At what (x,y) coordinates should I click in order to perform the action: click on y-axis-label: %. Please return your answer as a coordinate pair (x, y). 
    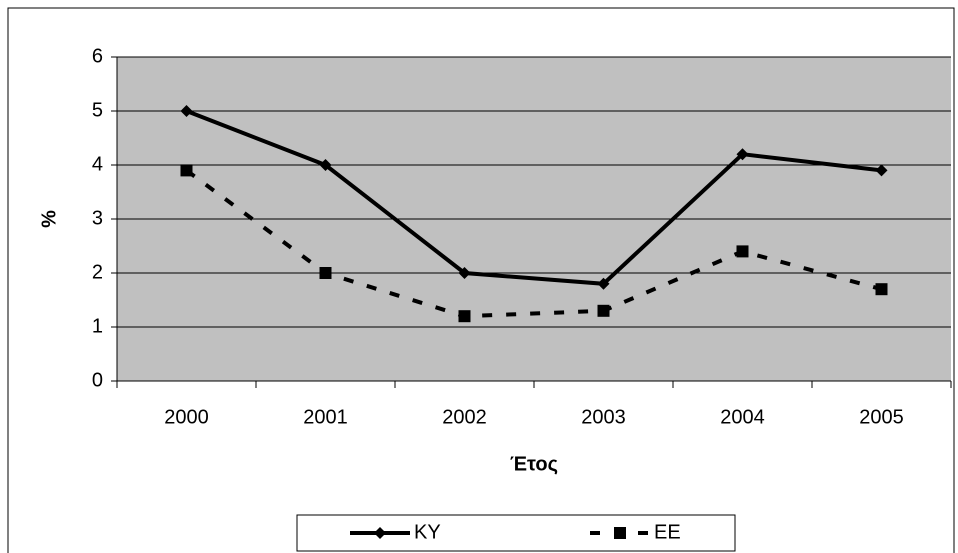
    Looking at the image, I should click on (49, 219).